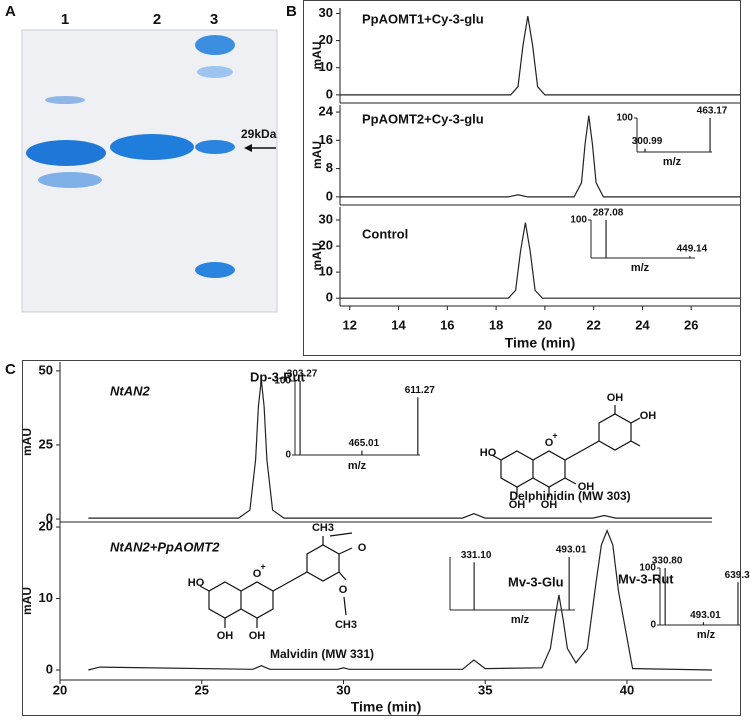  Describe the element at coordinates (326, 139) in the screenshot. I see `y-tick-label: 16` at that location.